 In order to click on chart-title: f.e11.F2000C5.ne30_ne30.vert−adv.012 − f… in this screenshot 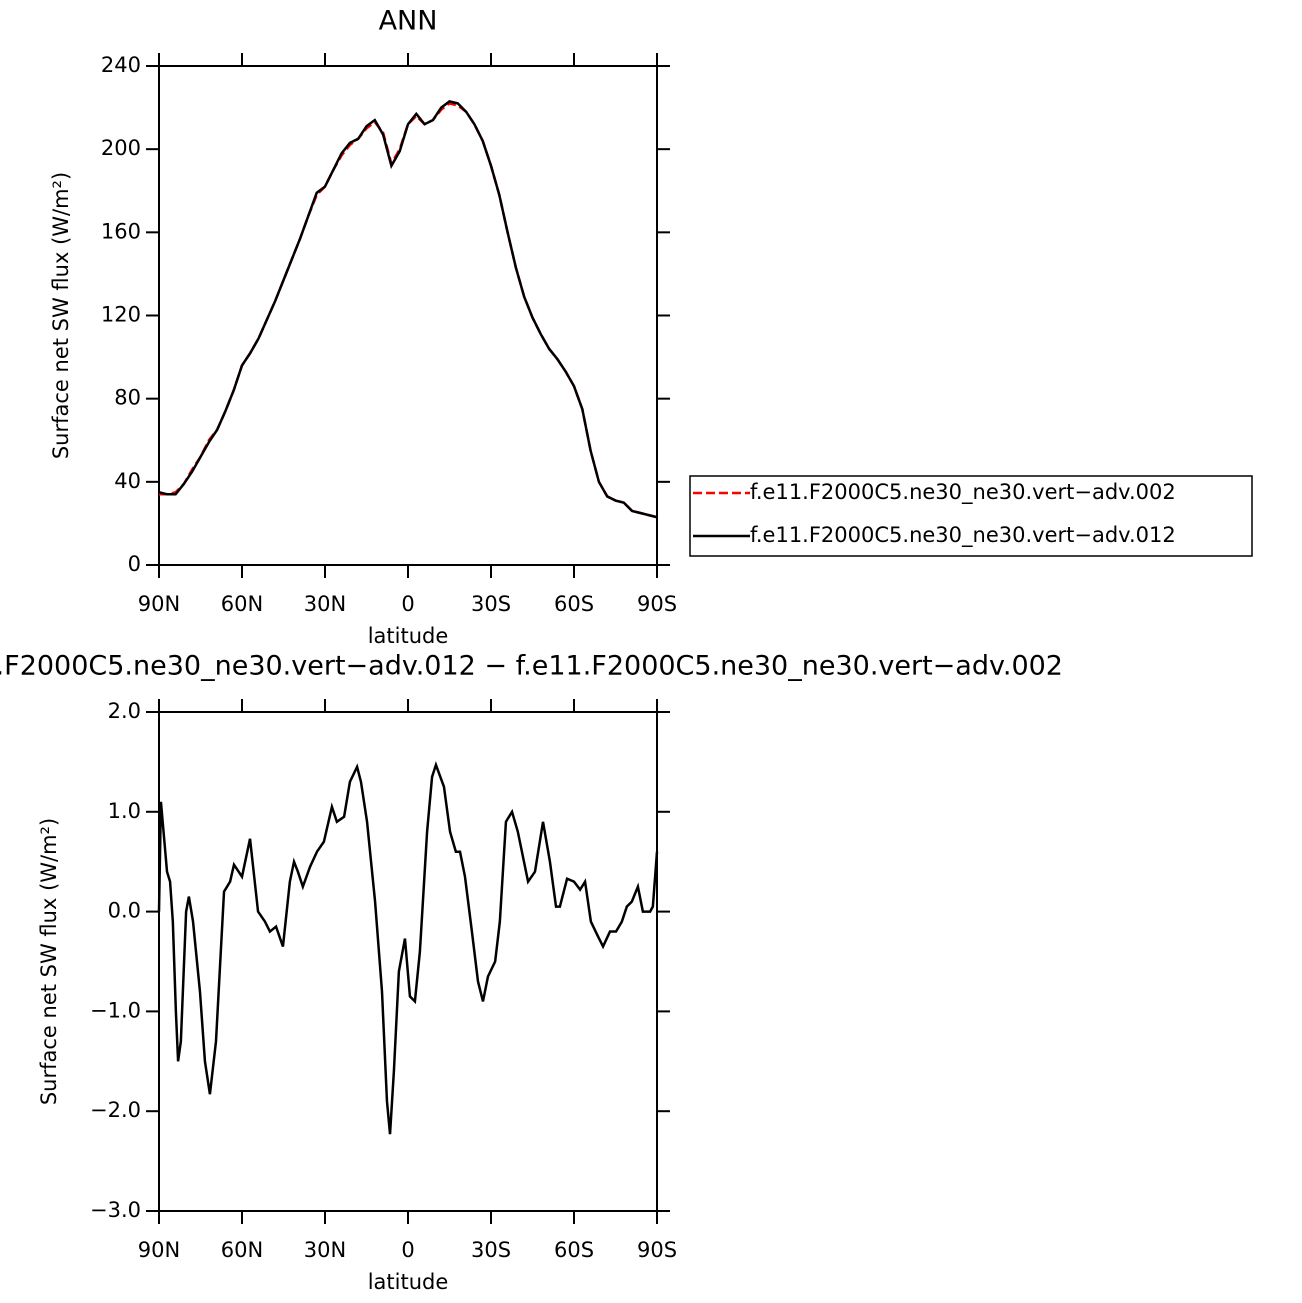, I will do `click(531, 666)`.